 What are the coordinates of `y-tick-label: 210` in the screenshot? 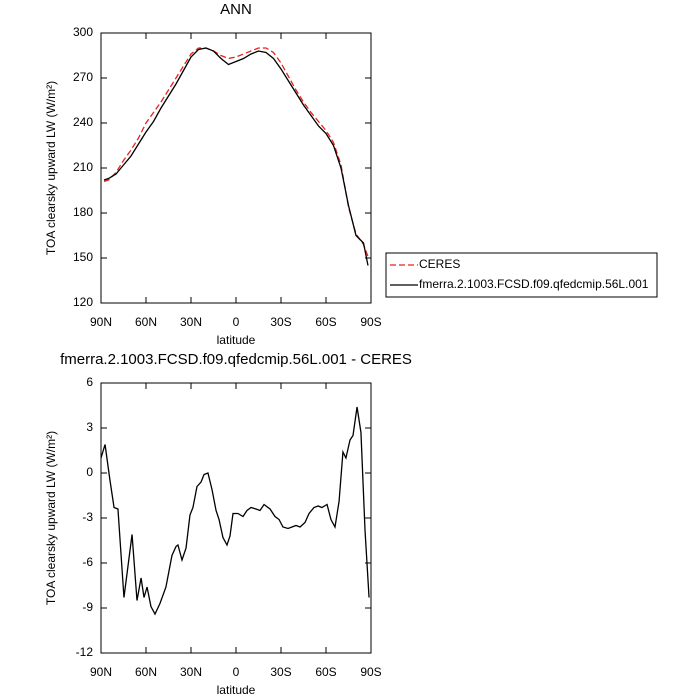 It's located at (83, 167).